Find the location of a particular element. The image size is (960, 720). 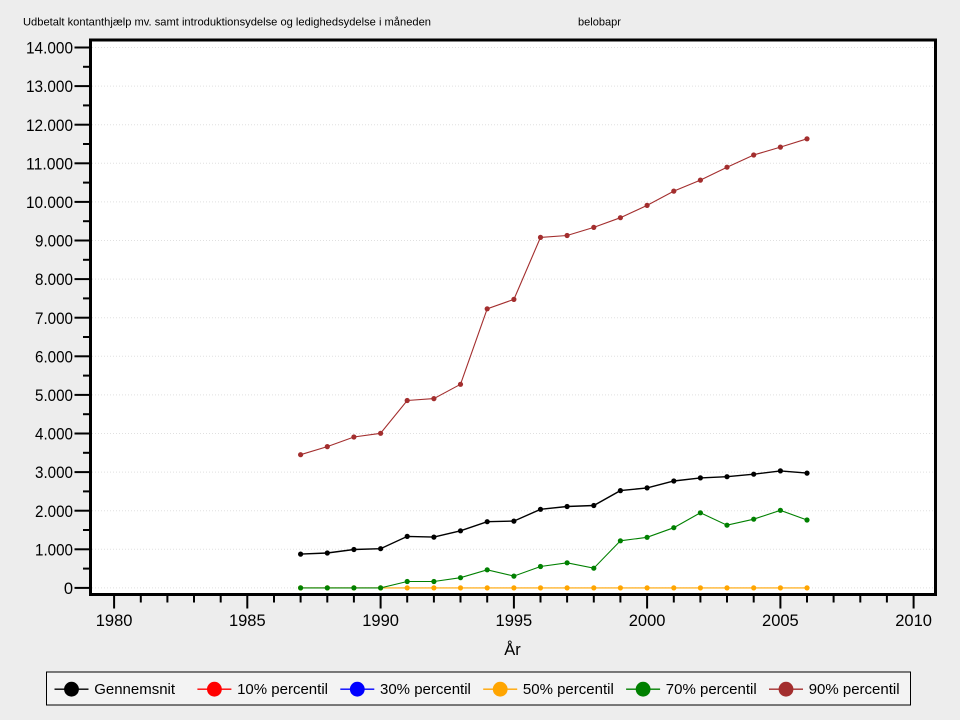

svg-text: 3.000 is located at coordinates (54, 473).